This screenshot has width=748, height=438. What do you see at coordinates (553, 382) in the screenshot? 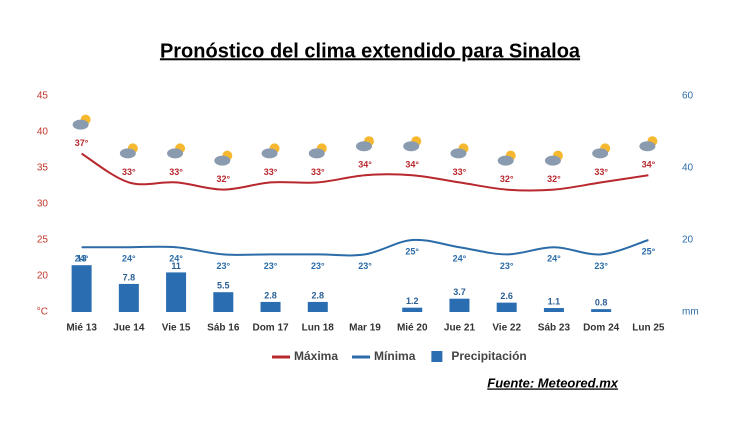
I see `source: Fuente: Meteored.mx` at bounding box center [553, 382].